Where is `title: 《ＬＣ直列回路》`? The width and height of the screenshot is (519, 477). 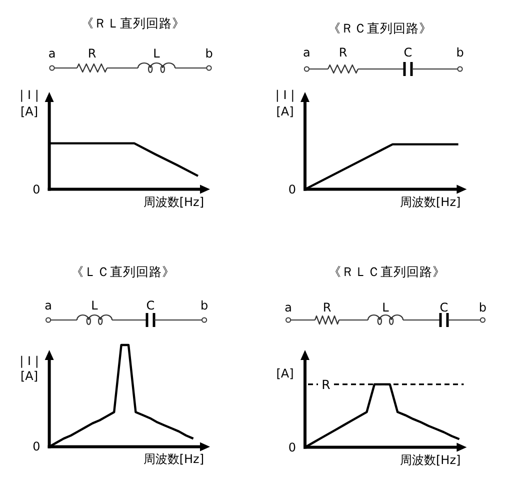
title: 《ＬＣ直列回路》 is located at coordinates (123, 271).